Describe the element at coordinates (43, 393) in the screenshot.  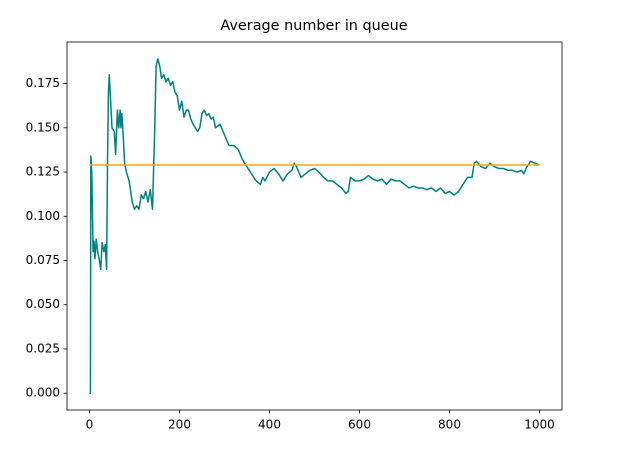
I see `y-tick-label: 0.000` at that location.